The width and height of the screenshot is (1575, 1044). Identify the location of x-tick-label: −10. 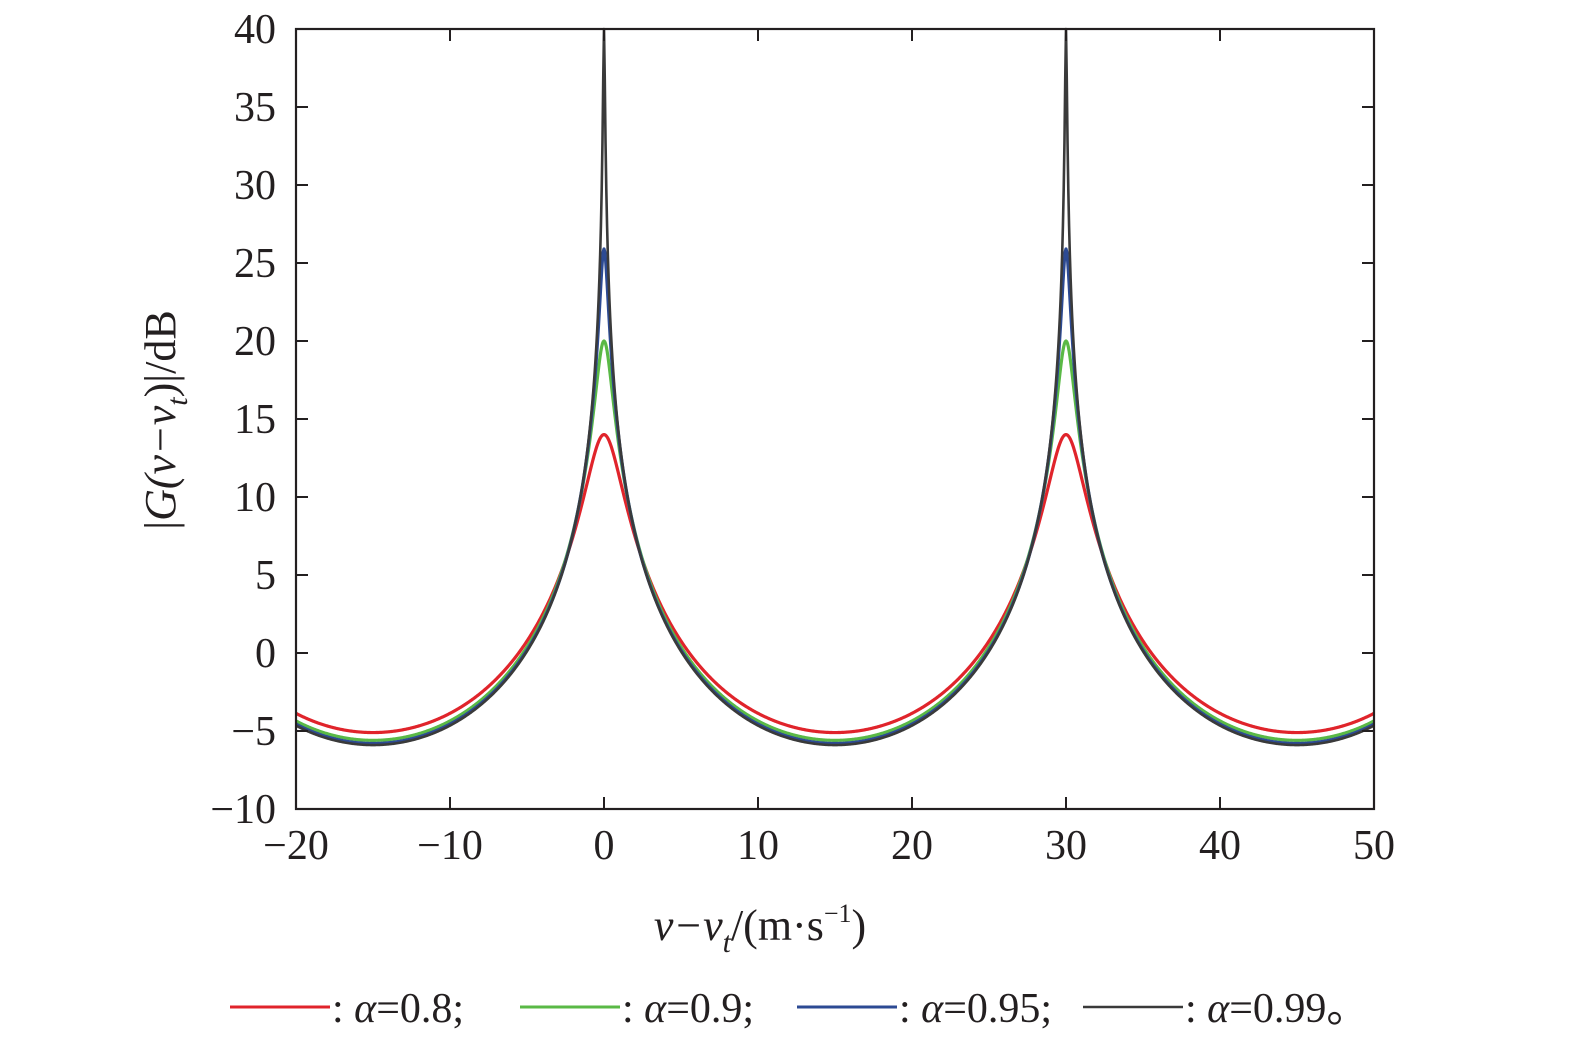
(450, 846).